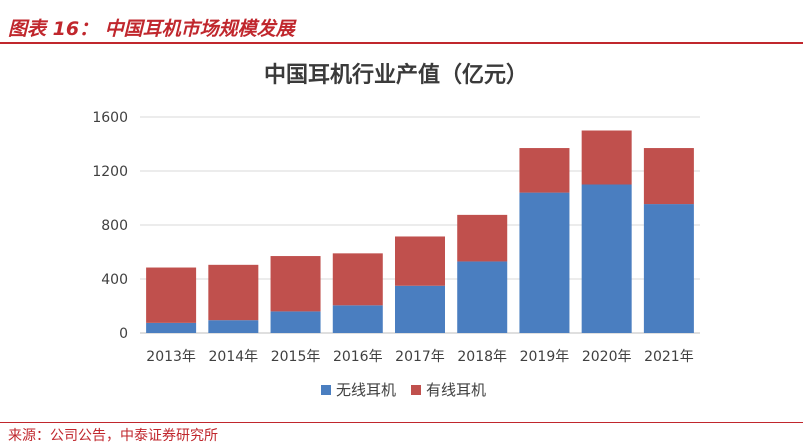 The width and height of the screenshot is (803, 446). What do you see at coordinates (358, 357) in the screenshot?
I see `x-tick-label: 2016年` at bounding box center [358, 357].